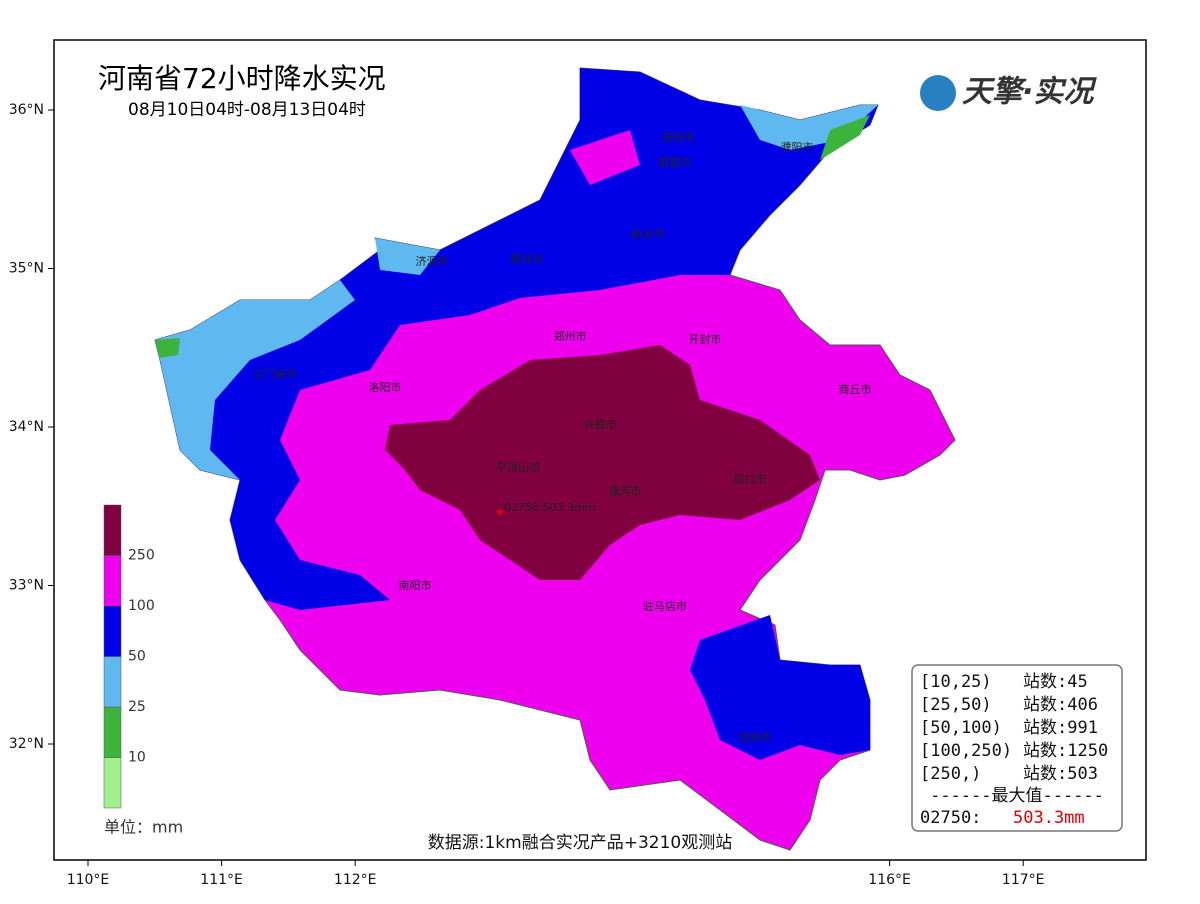  What do you see at coordinates (678, 137) in the screenshot?
I see `city-label: 安阳市` at bounding box center [678, 137].